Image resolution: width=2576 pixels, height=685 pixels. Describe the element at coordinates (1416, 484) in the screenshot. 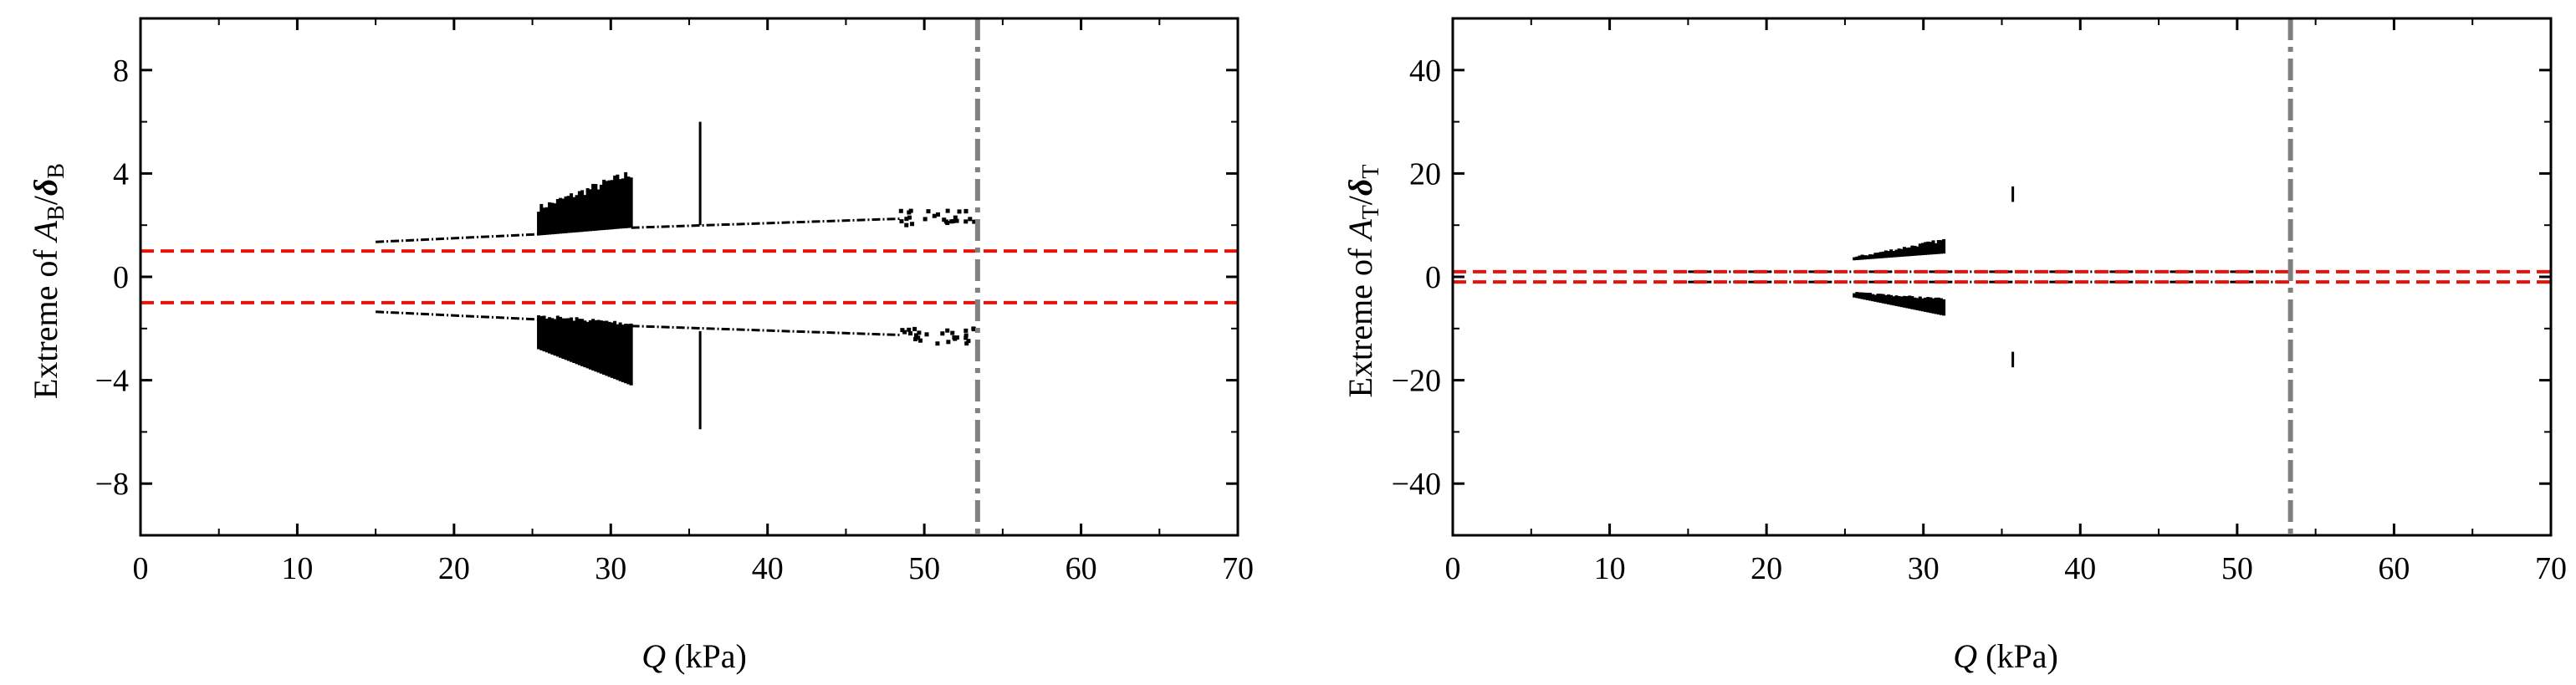

I see `y-tick-label: −40` at that location.